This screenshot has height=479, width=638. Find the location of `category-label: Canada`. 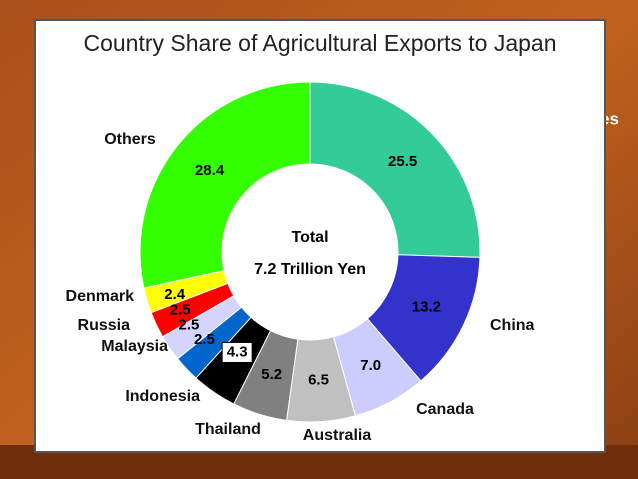

category-label: Canada is located at coordinates (445, 409).